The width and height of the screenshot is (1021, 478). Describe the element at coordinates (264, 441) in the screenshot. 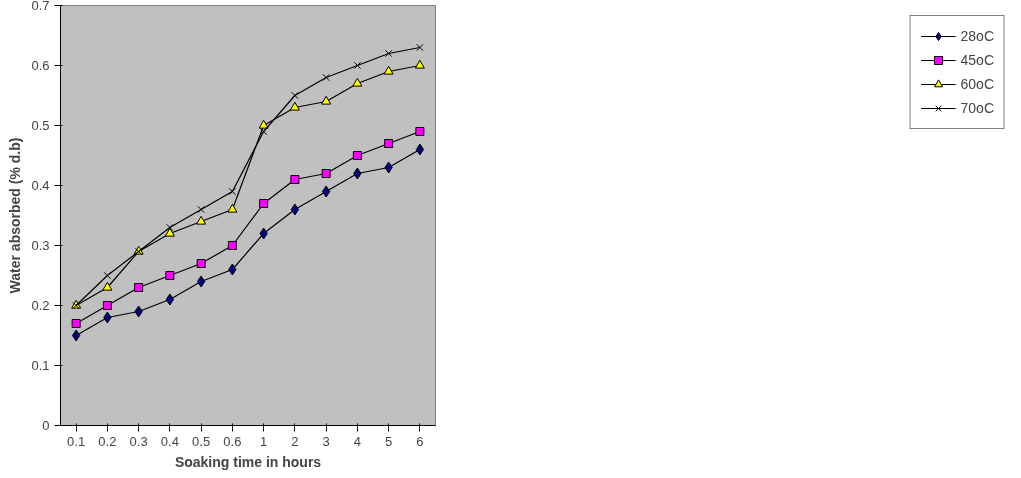

I see `x-tick-label: 1` at that location.